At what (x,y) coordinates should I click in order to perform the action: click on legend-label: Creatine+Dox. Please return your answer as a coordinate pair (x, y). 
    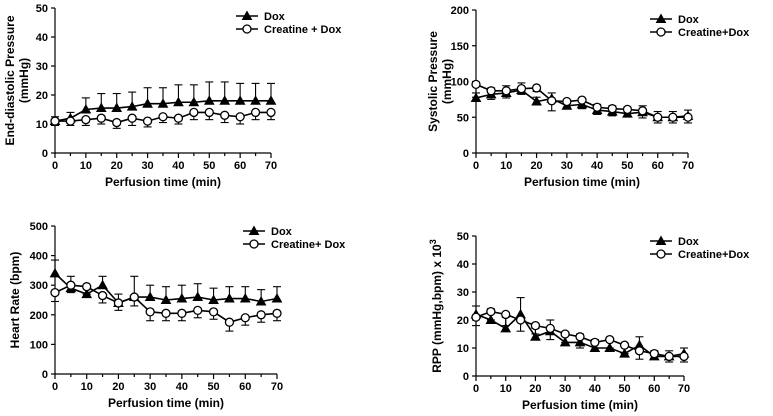
    Looking at the image, I should click on (714, 33).